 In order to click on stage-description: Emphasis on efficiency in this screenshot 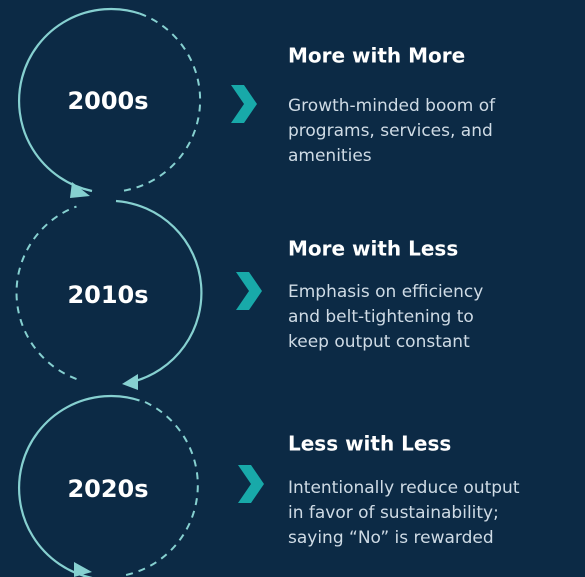, I will do `click(385, 292)`.